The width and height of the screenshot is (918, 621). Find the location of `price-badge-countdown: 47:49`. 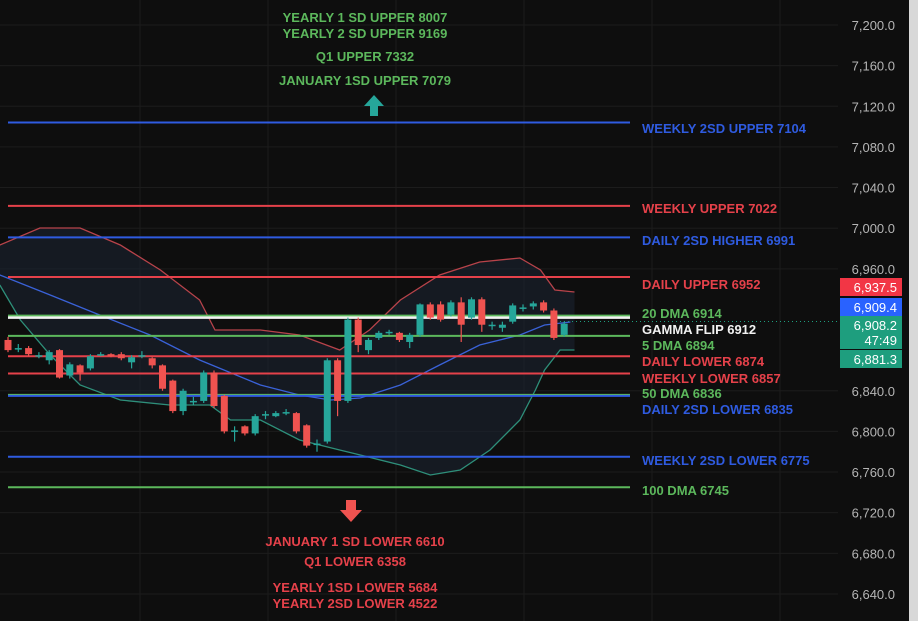

price-badge-countdown: 47:49 is located at coordinates (880, 340).